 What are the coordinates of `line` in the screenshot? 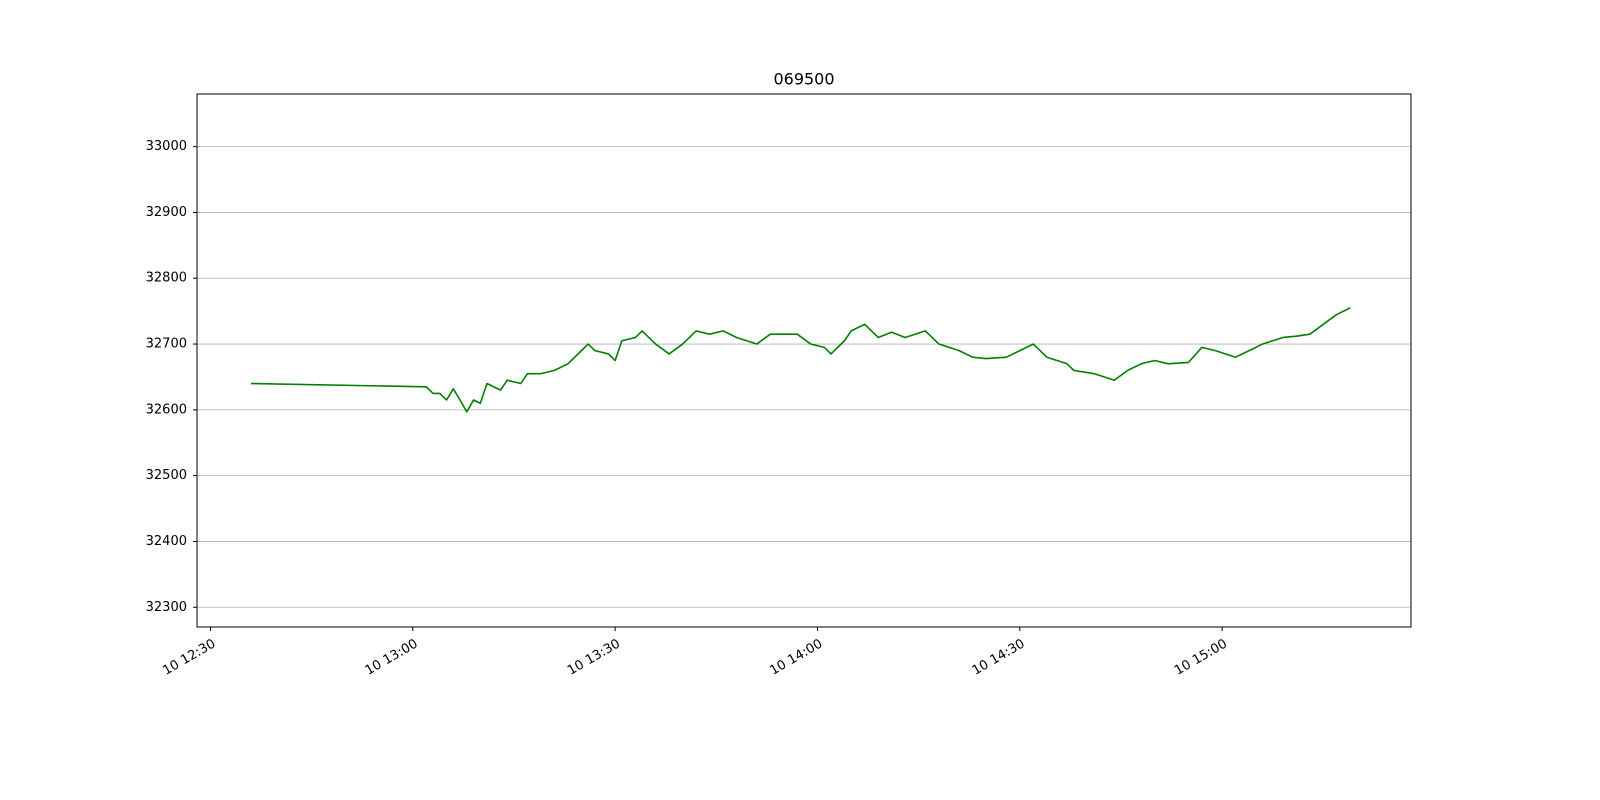 It's located at (800, 360).